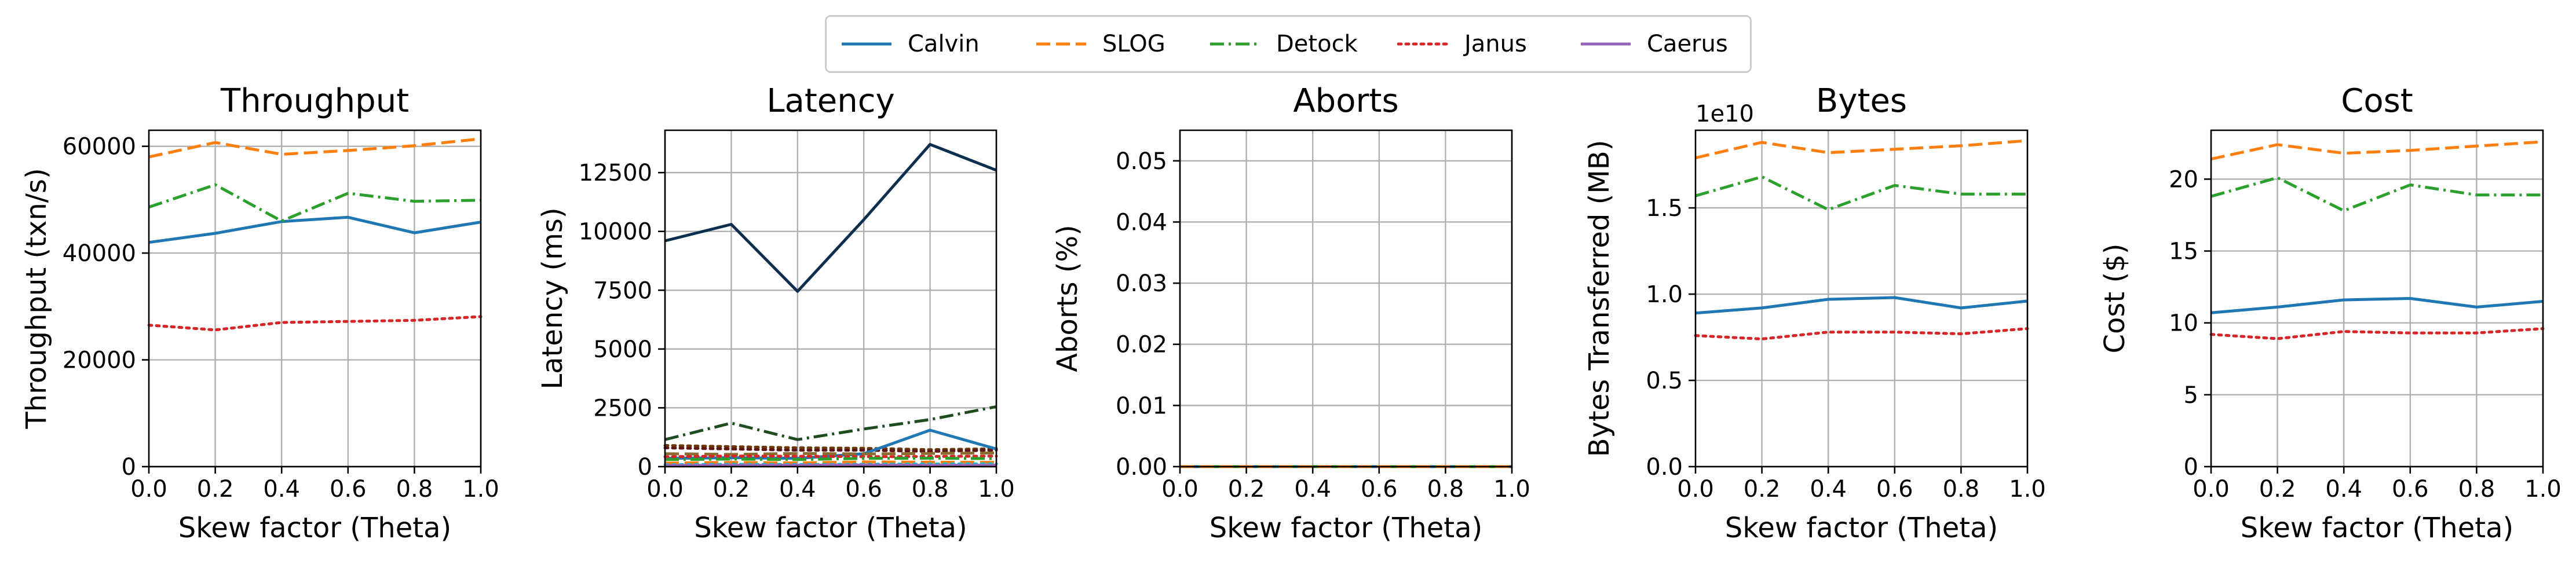 The width and height of the screenshot is (2576, 561). What do you see at coordinates (1862, 101) in the screenshot?
I see `chart-title: Bytes` at bounding box center [1862, 101].